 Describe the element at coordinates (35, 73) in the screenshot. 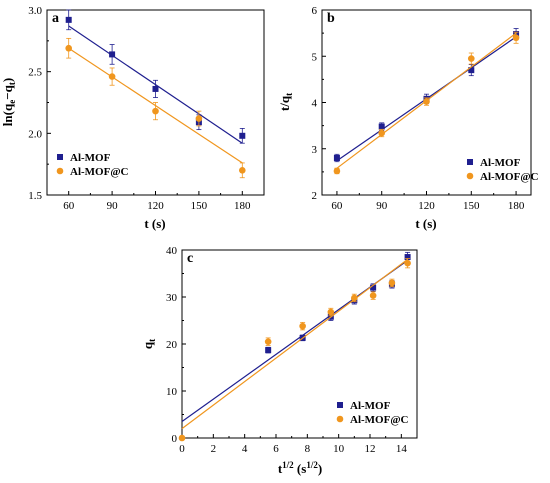

I see `y-tick-label: 2.5` at that location.